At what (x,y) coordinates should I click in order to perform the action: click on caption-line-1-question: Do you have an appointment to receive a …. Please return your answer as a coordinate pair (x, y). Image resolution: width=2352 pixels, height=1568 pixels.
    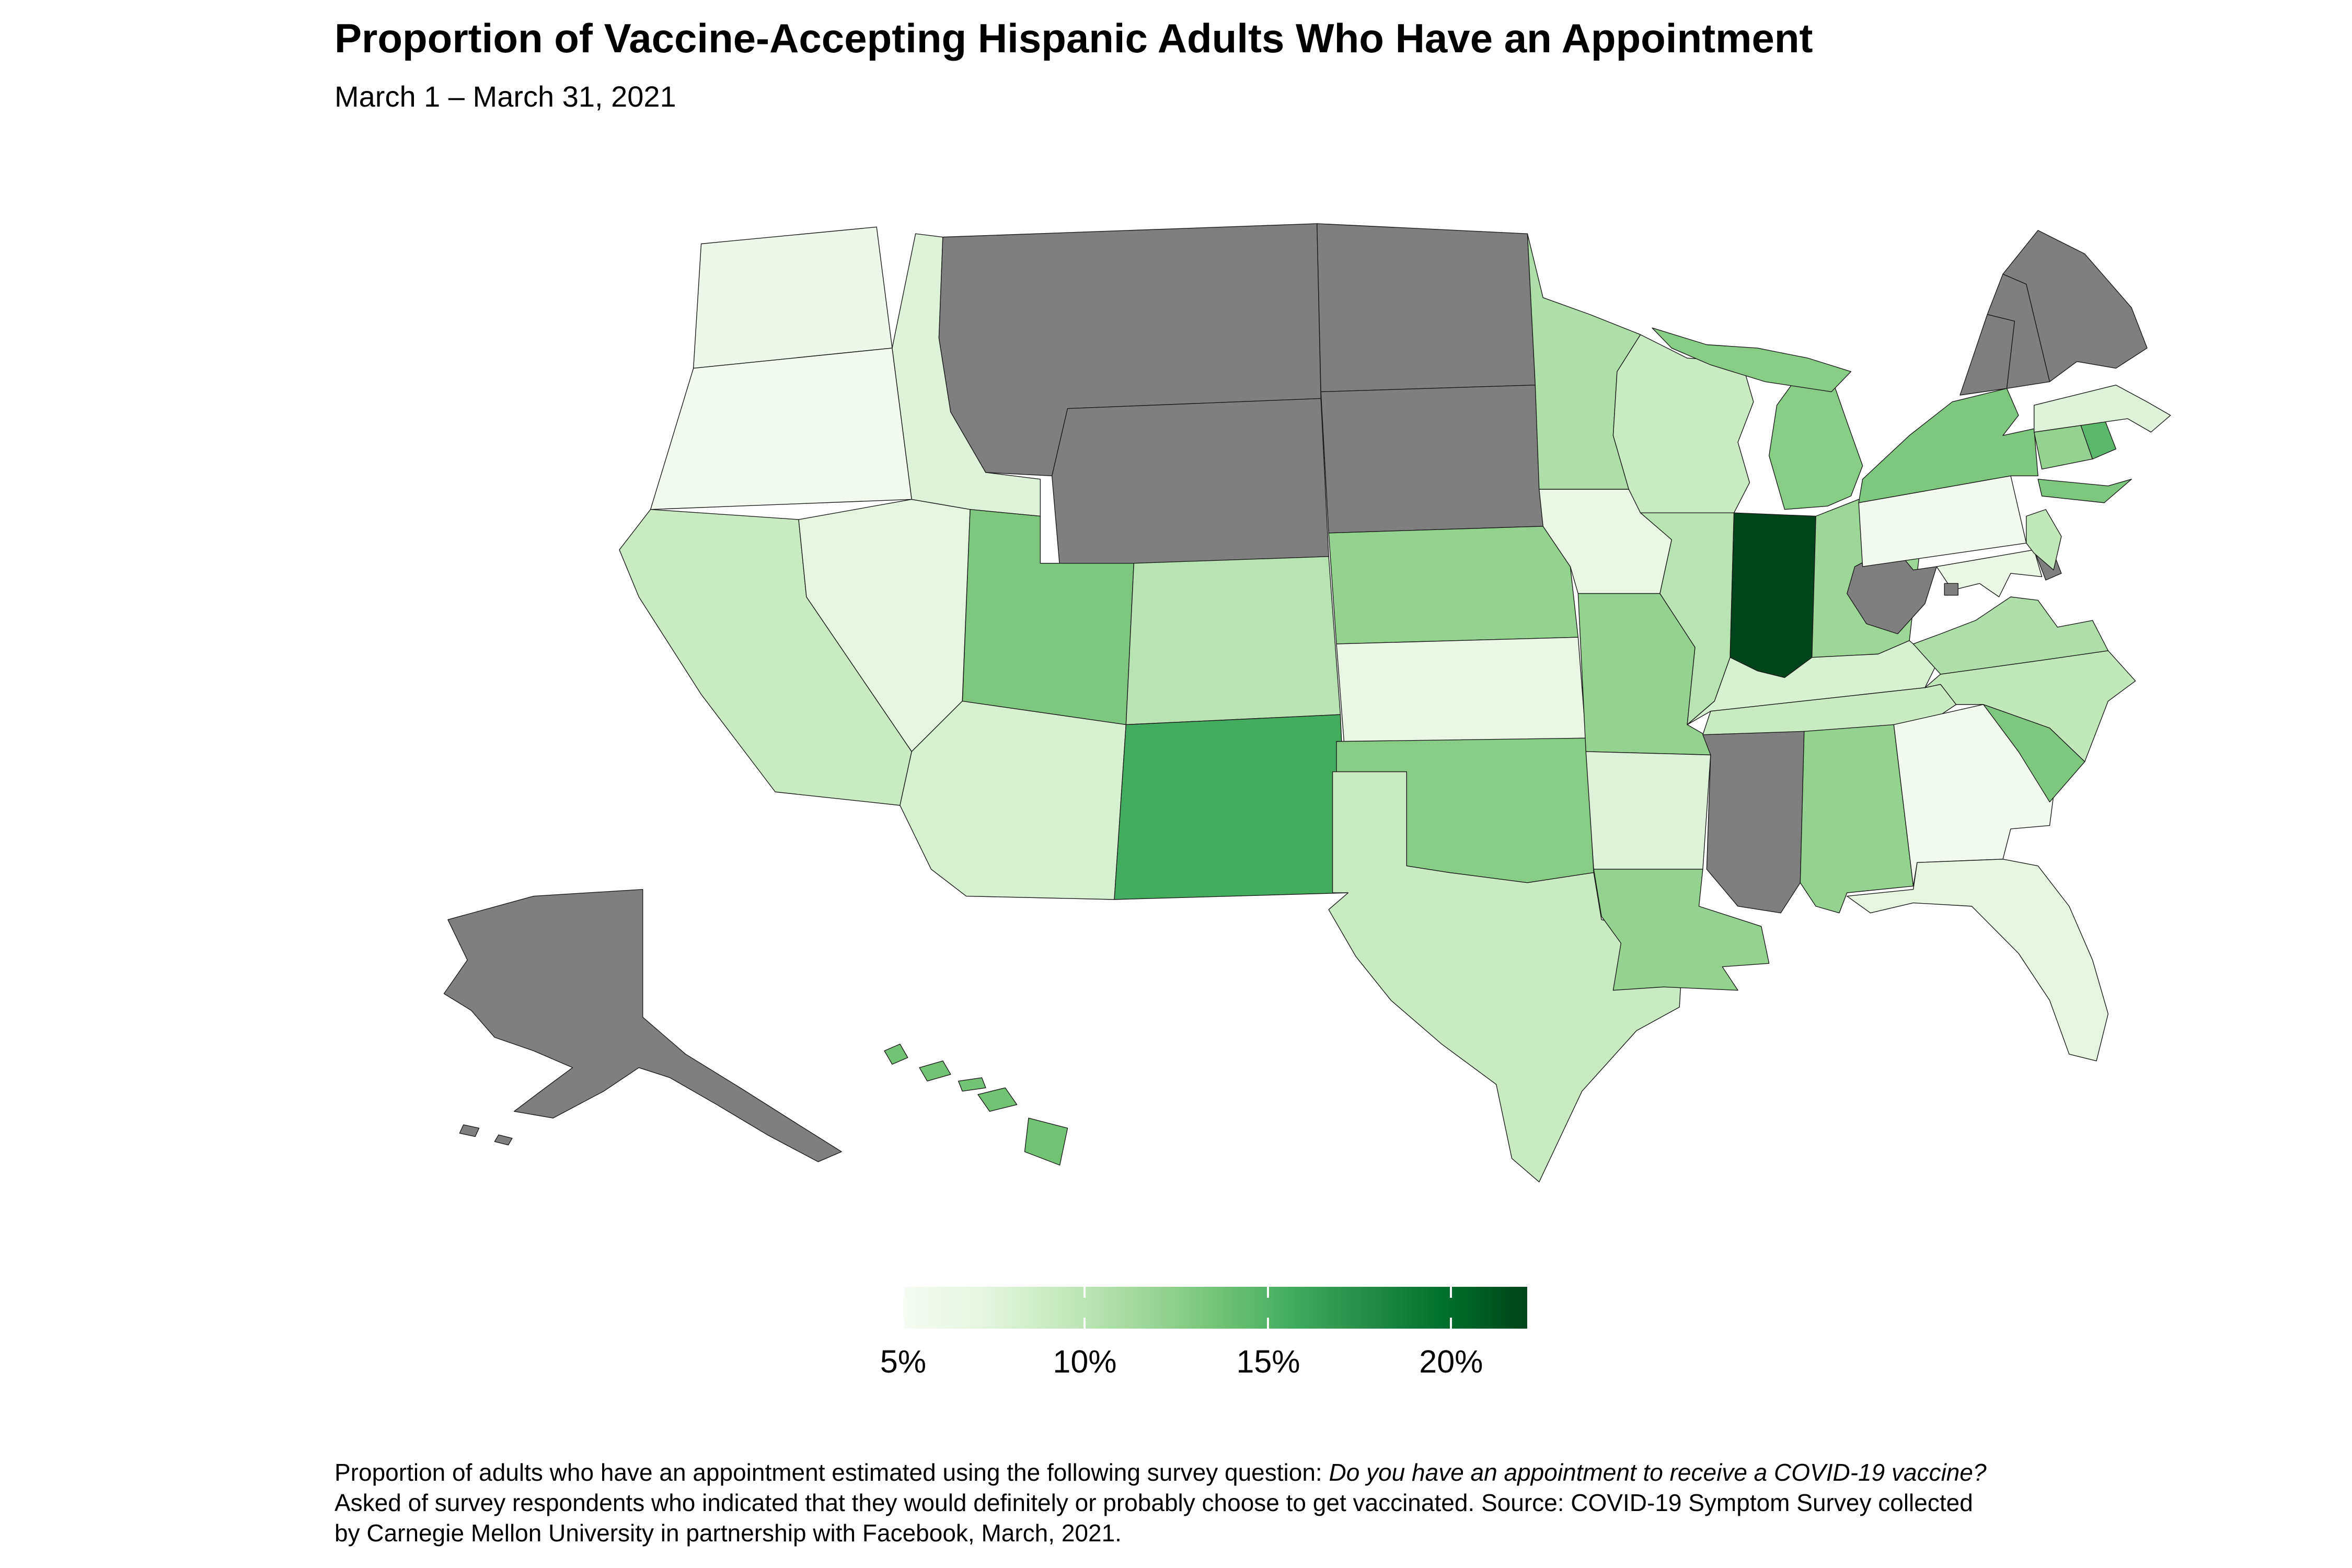
    Looking at the image, I should click on (1658, 1472).